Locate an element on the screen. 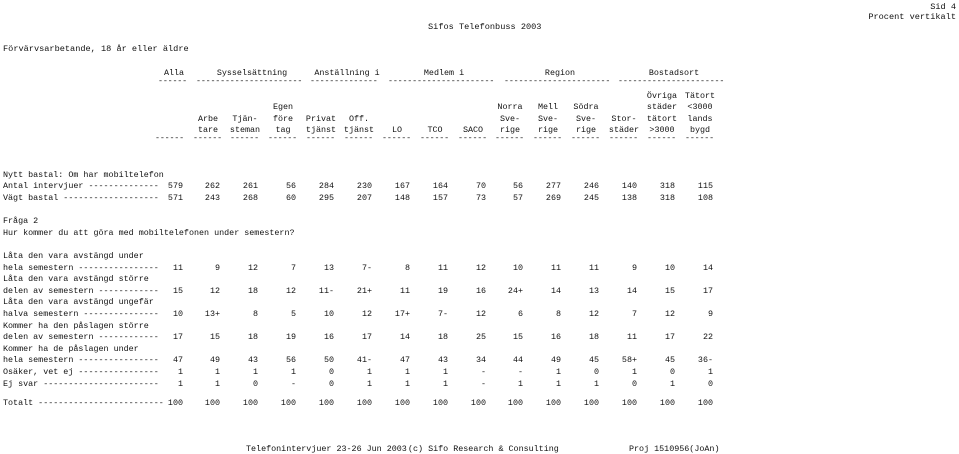  answer-row-3-value-7: 18 is located at coordinates (442, 337).